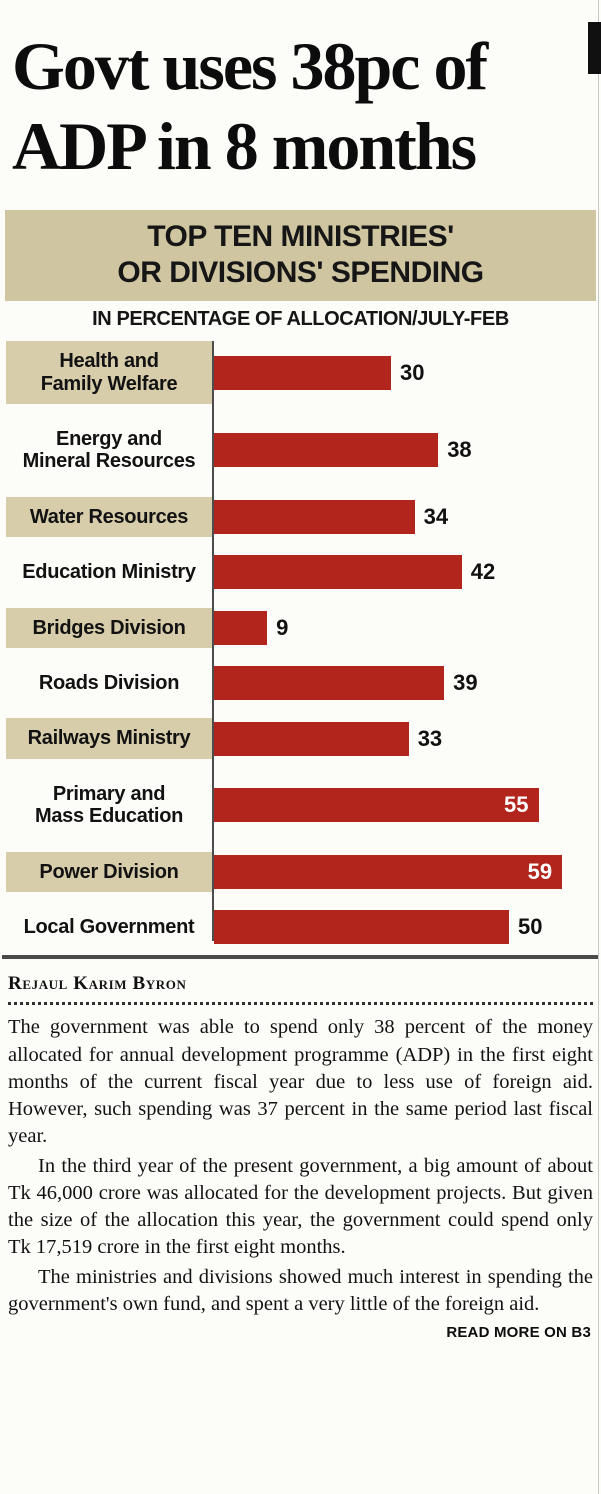 This screenshot has height=1494, width=601. What do you see at coordinates (300, 237) in the screenshot?
I see `chart-title-line1: TOP TEN MINISTRIES'` at bounding box center [300, 237].